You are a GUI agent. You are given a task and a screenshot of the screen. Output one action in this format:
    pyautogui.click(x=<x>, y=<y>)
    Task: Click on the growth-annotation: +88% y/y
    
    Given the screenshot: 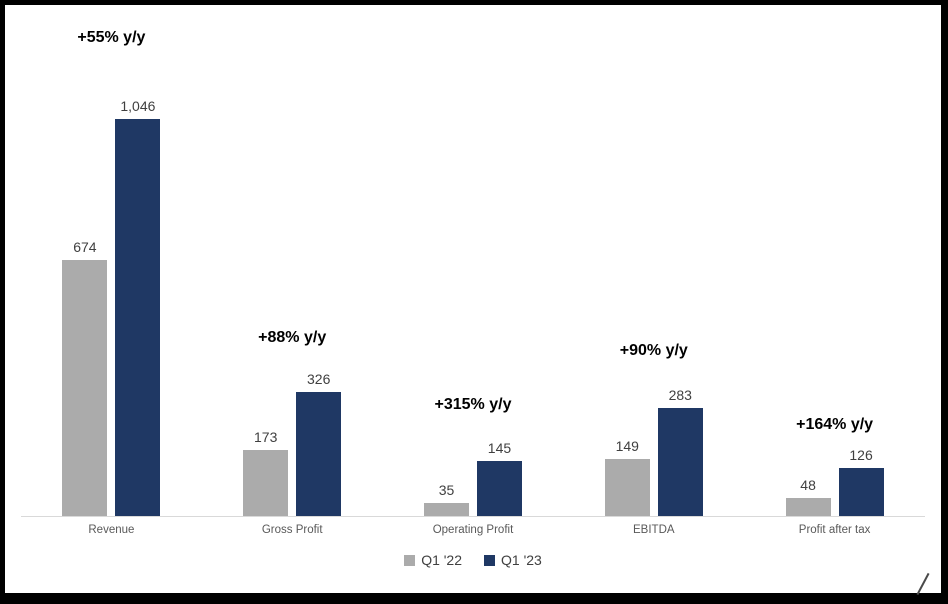 What is the action you would take?
    pyautogui.click(x=292, y=337)
    